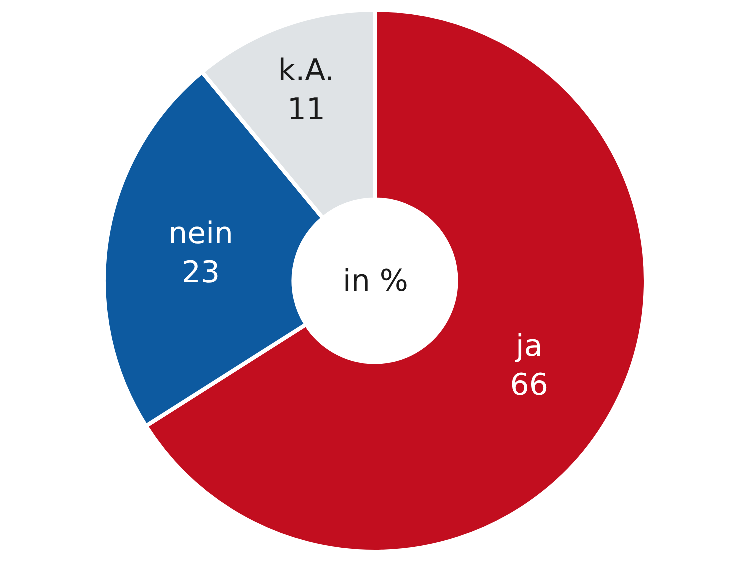  Describe the element at coordinates (306, 71) in the screenshot. I see `slice-label: k.A.` at that location.